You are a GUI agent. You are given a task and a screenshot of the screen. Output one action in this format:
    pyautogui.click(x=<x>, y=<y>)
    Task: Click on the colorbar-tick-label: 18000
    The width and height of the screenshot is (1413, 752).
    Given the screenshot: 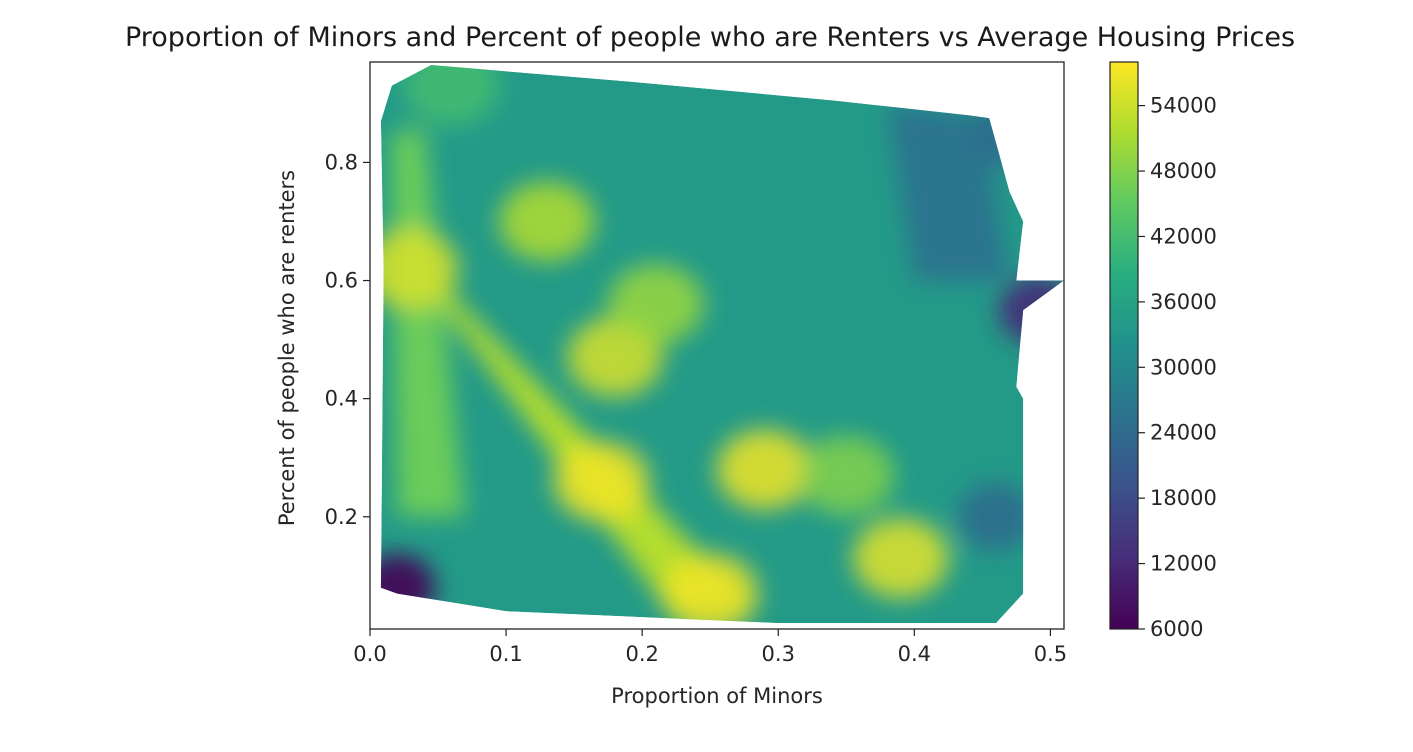 What is the action you would take?
    pyautogui.click(x=1183, y=498)
    